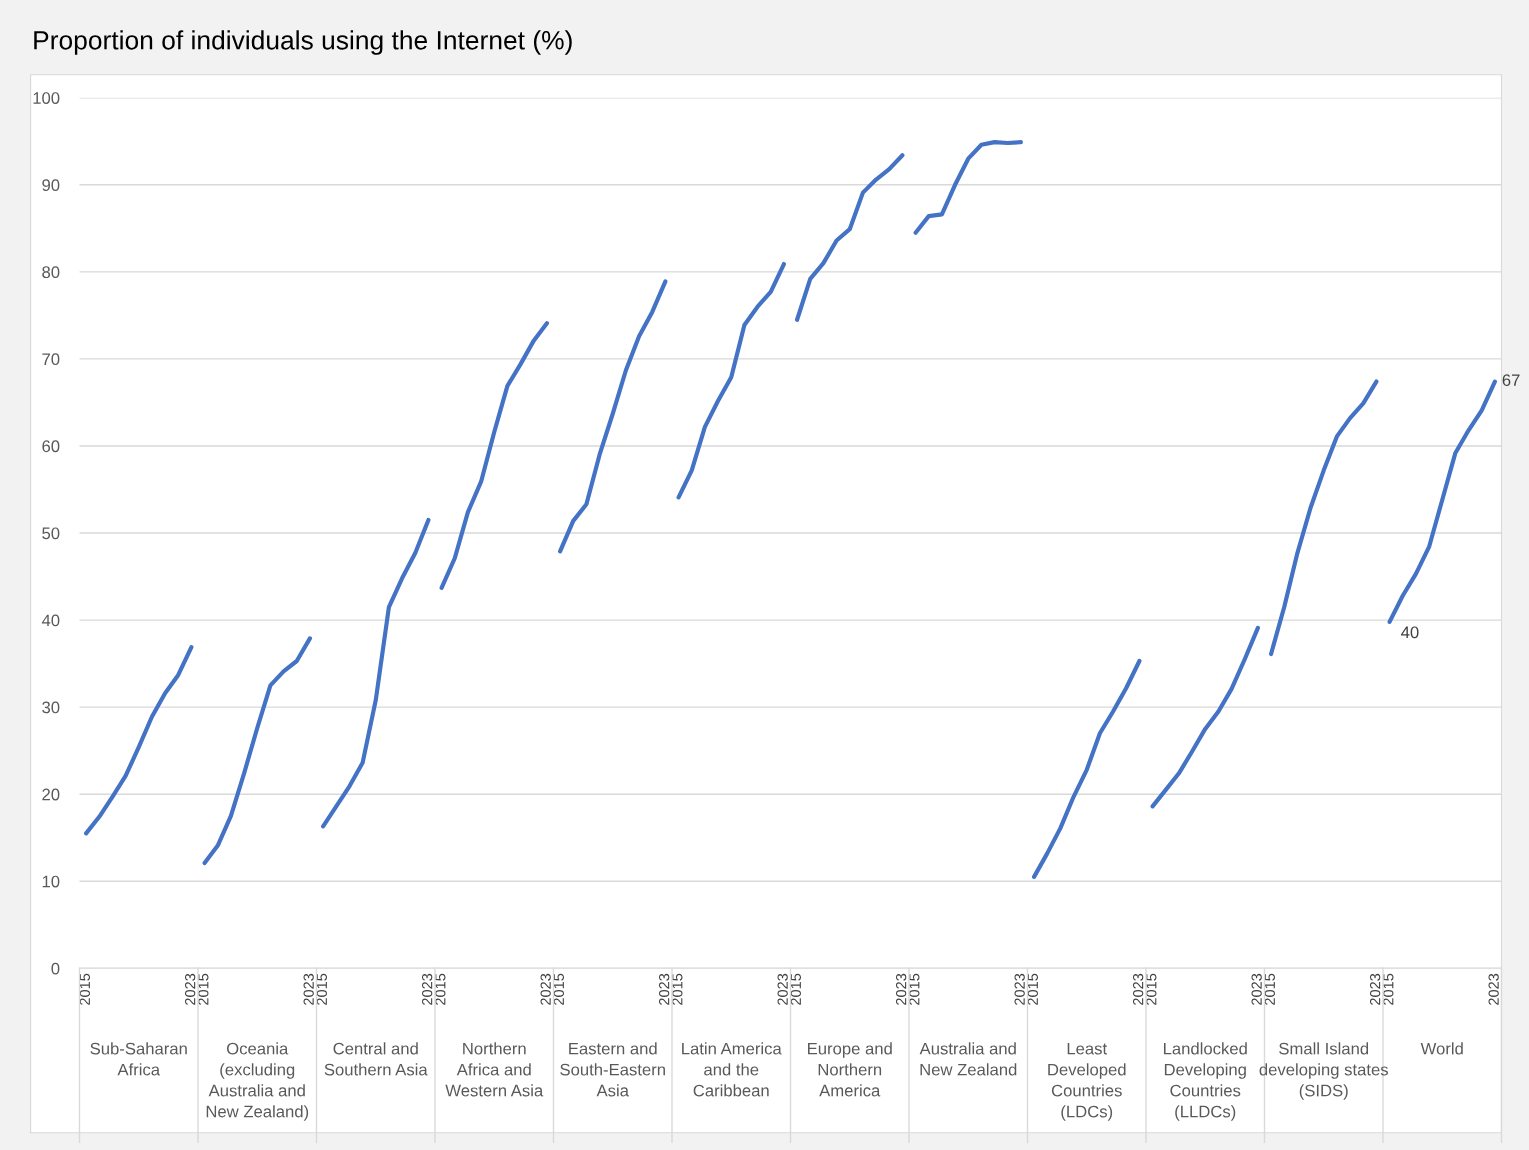  Describe the element at coordinates (612, 1069) in the screenshot. I see `text: Eastern and South-Eastern Asia` at that location.